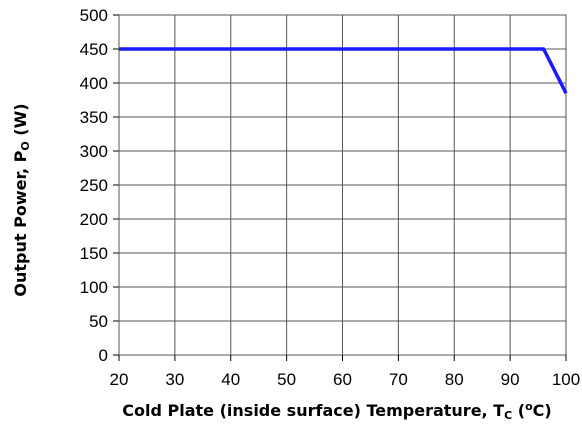  Describe the element at coordinates (94, 253) in the screenshot. I see `y-tick-label: 150` at that location.